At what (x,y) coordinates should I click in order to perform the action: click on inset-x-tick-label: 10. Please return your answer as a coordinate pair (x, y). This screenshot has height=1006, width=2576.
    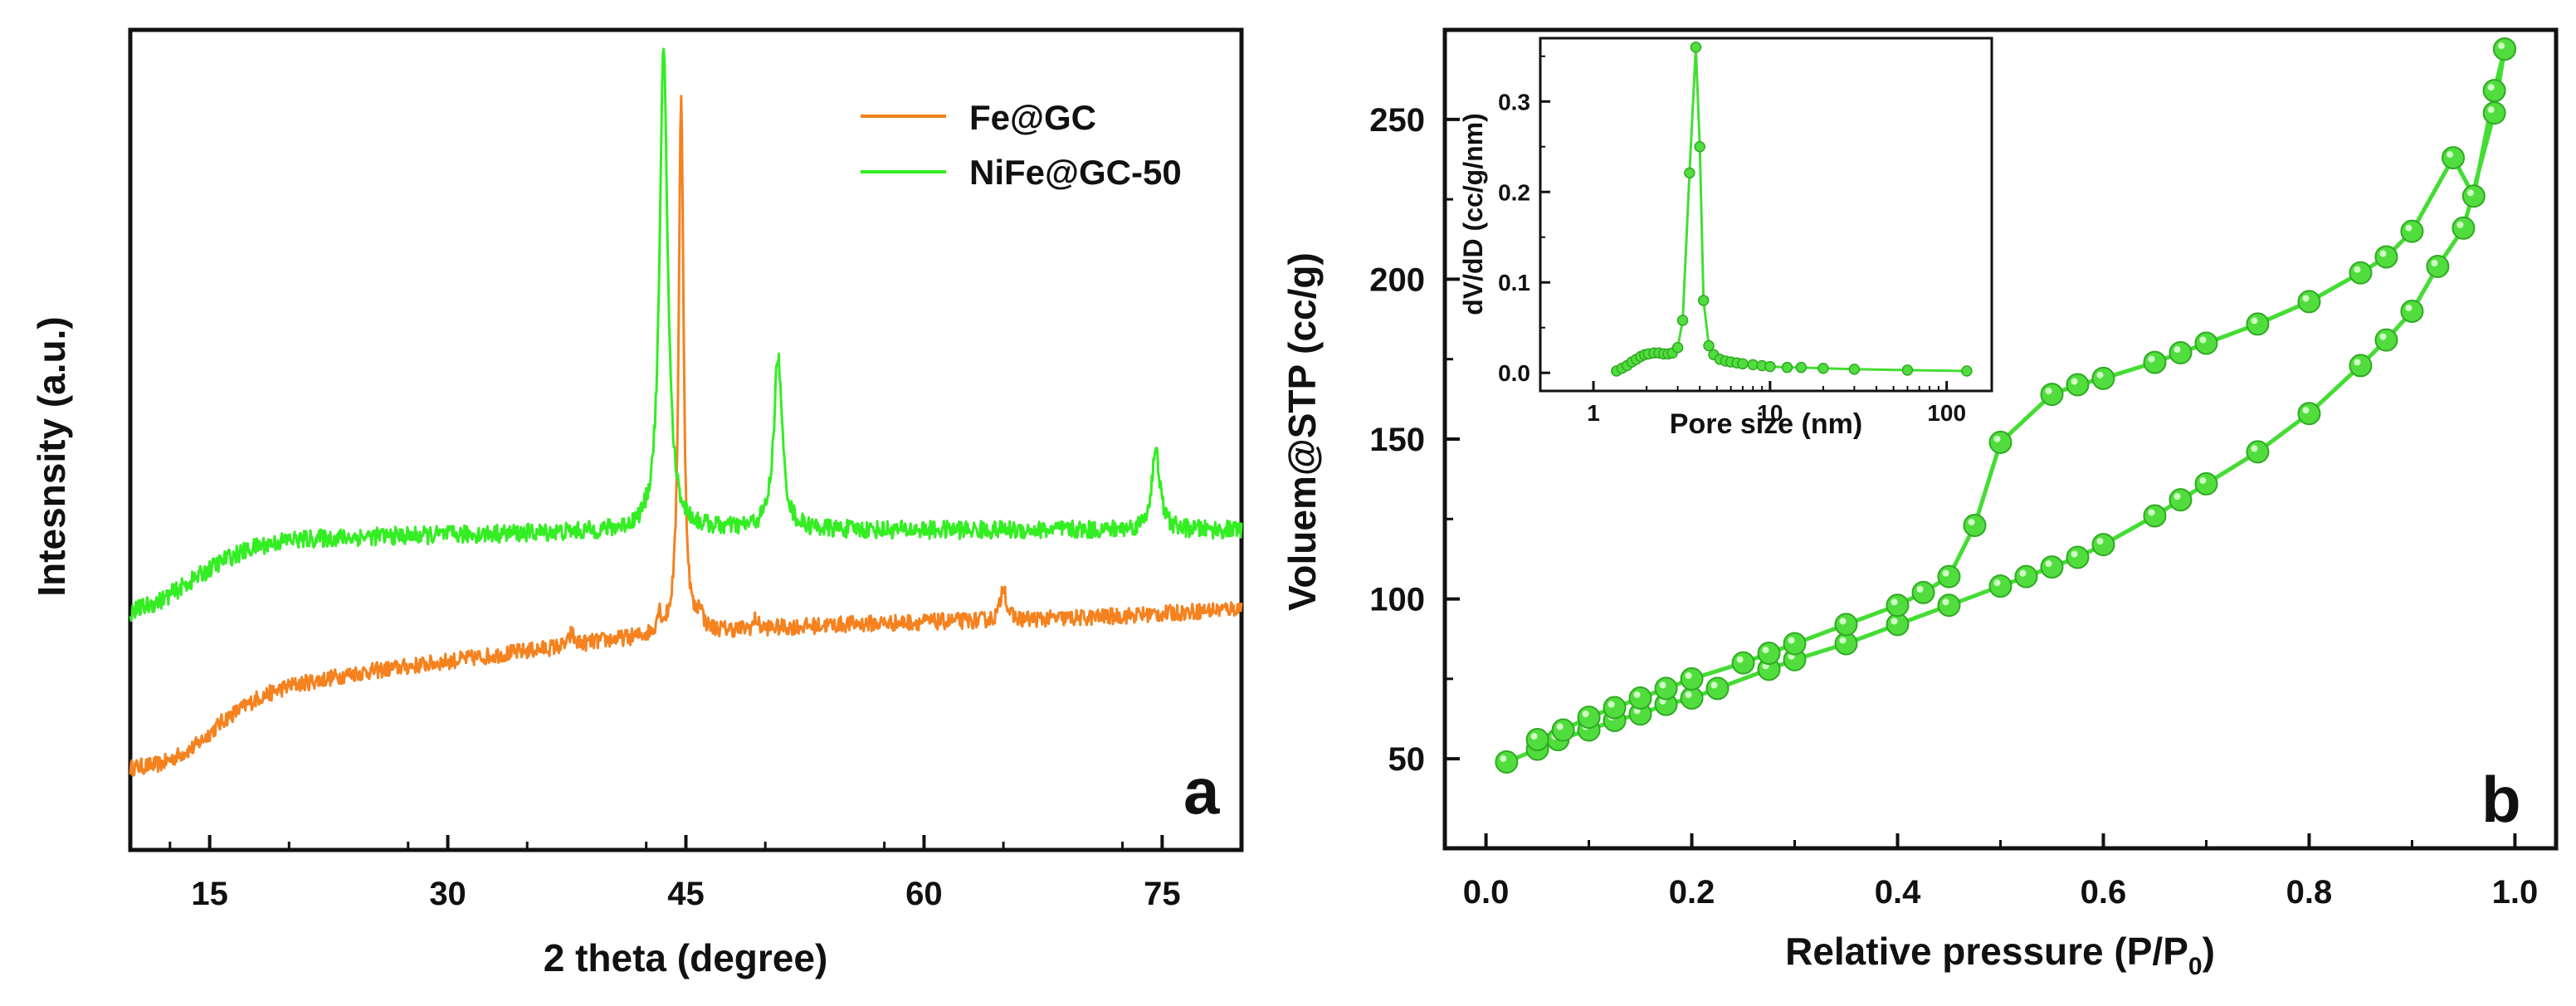
    Looking at the image, I should click on (1770, 413).